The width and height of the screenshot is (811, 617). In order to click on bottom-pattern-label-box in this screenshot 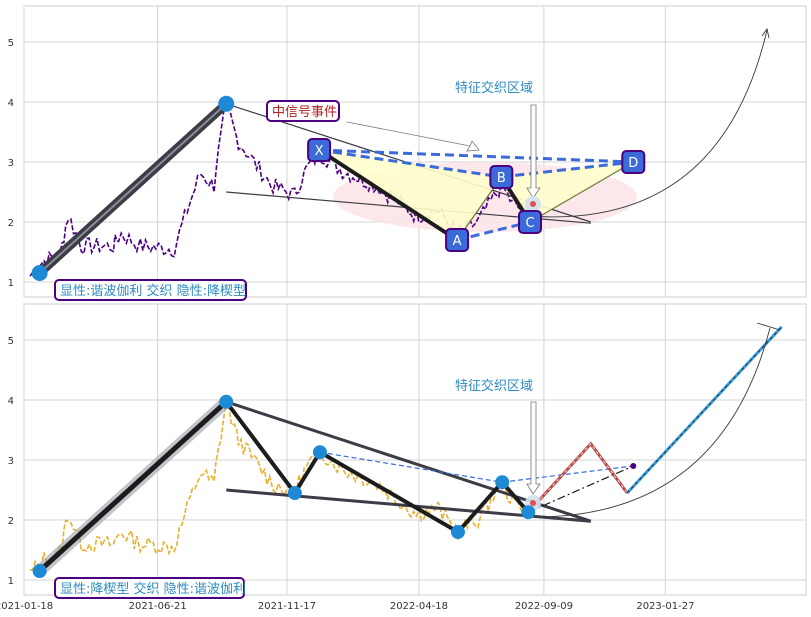, I will do `click(149, 588)`.